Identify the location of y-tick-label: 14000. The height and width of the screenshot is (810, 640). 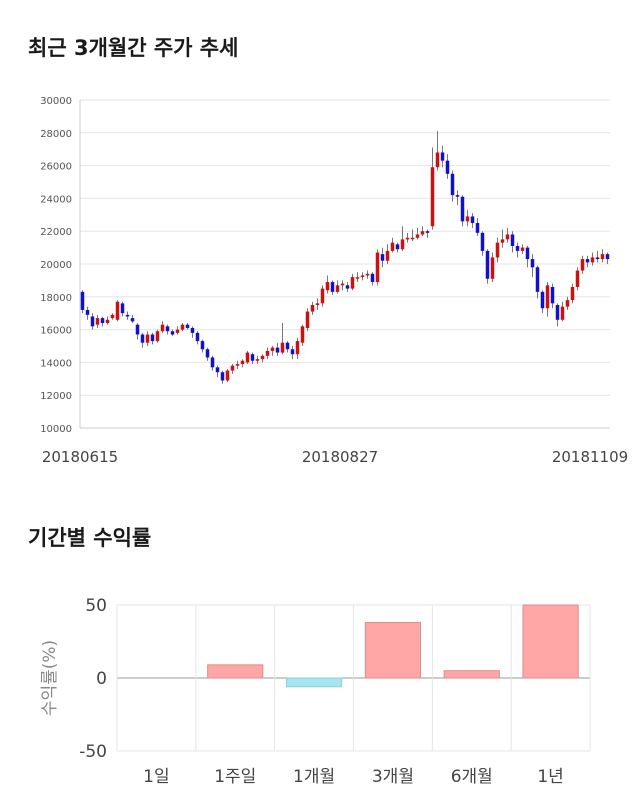
(56, 363).